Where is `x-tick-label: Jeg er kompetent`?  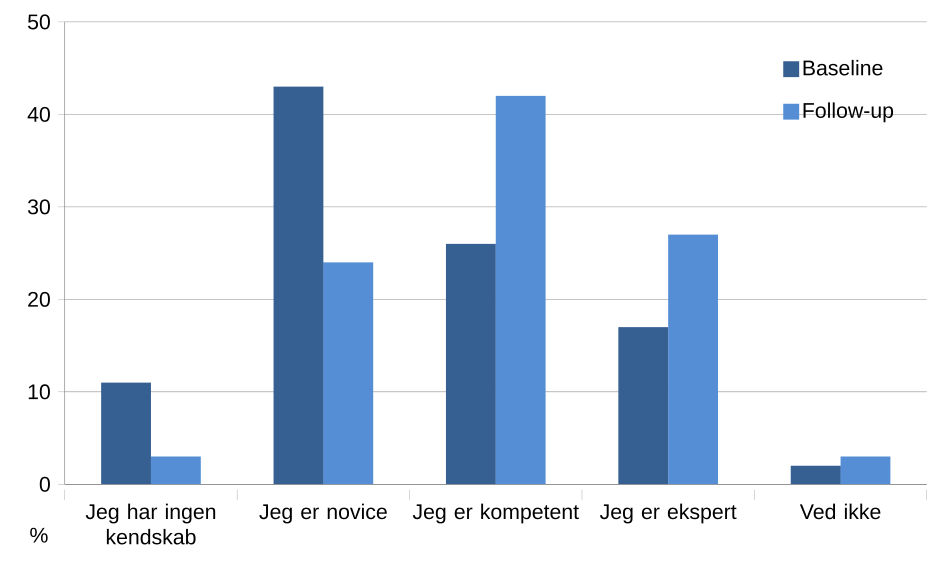
x-tick-label: Jeg er kompetent is located at coordinates (495, 514).